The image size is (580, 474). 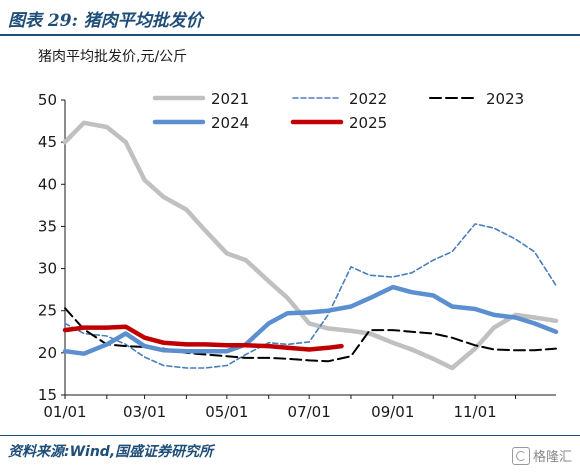 I want to click on y-tick-label: 30, so click(x=47, y=269).